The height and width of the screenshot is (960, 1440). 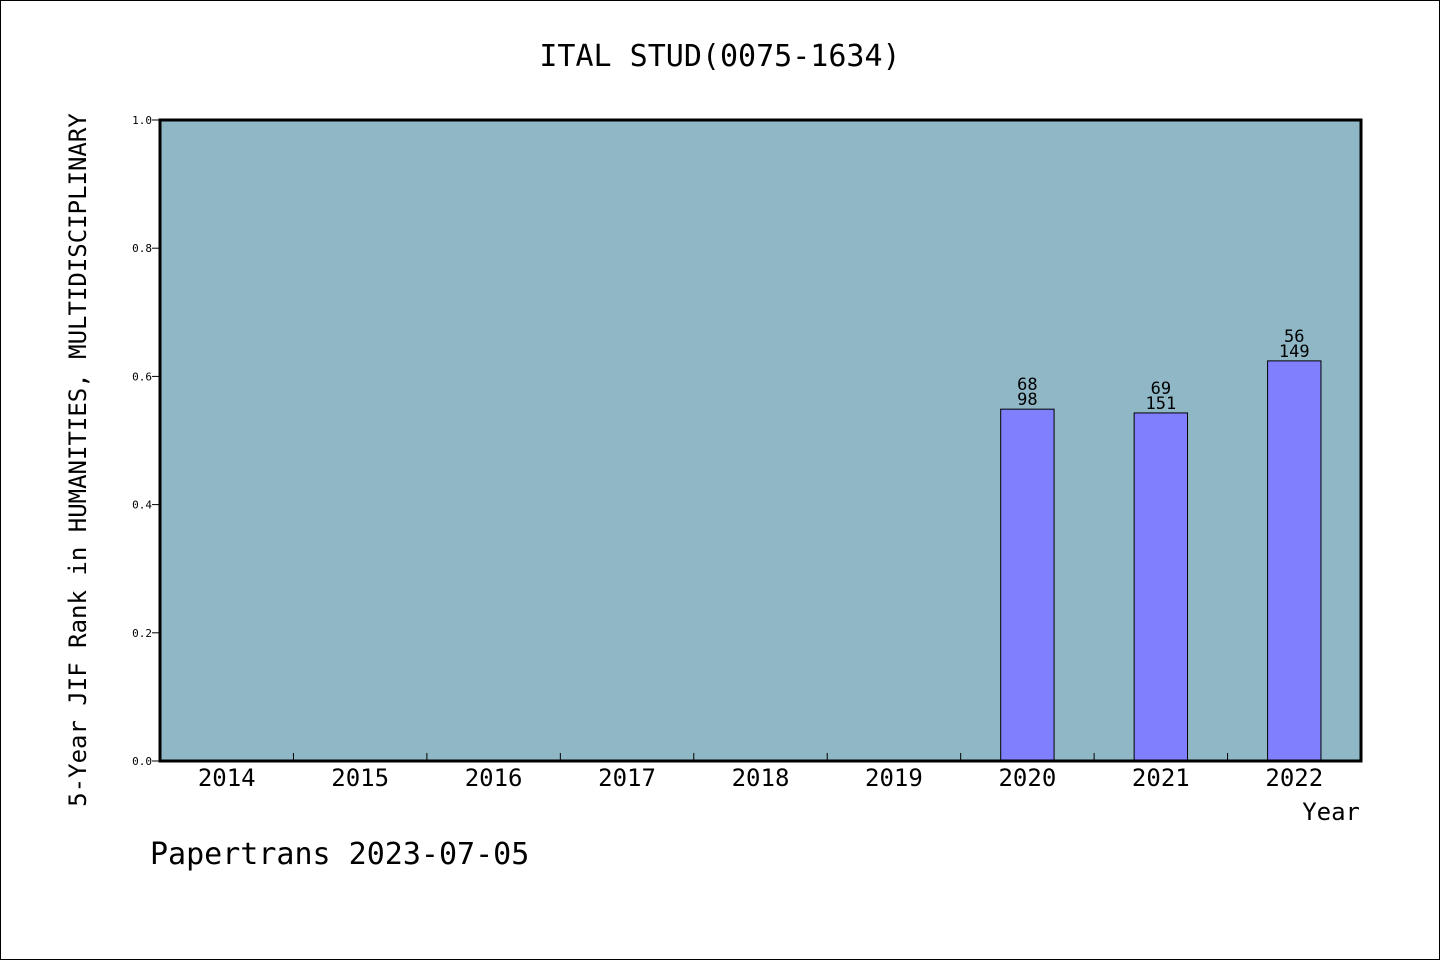 I want to click on x-ticks-group: 2014 2015 2016 2017 2018 2019 2020 2021 2022, so click(x=760, y=772).